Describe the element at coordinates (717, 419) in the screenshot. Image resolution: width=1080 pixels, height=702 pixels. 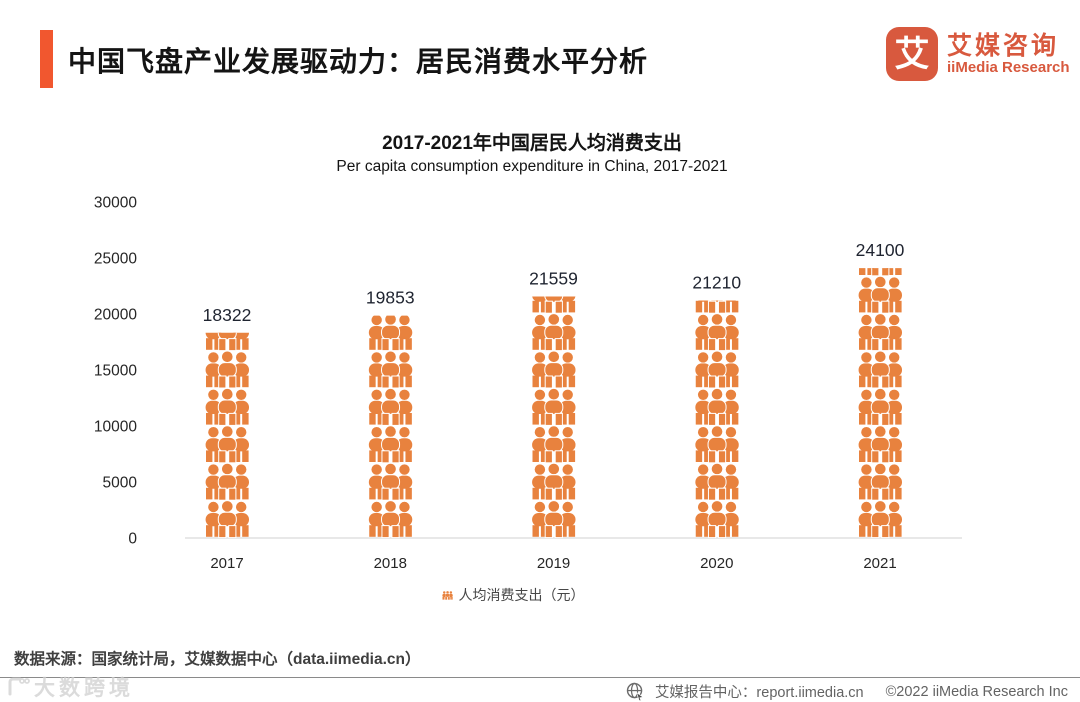
I see `pictogram-bar-2020` at that location.